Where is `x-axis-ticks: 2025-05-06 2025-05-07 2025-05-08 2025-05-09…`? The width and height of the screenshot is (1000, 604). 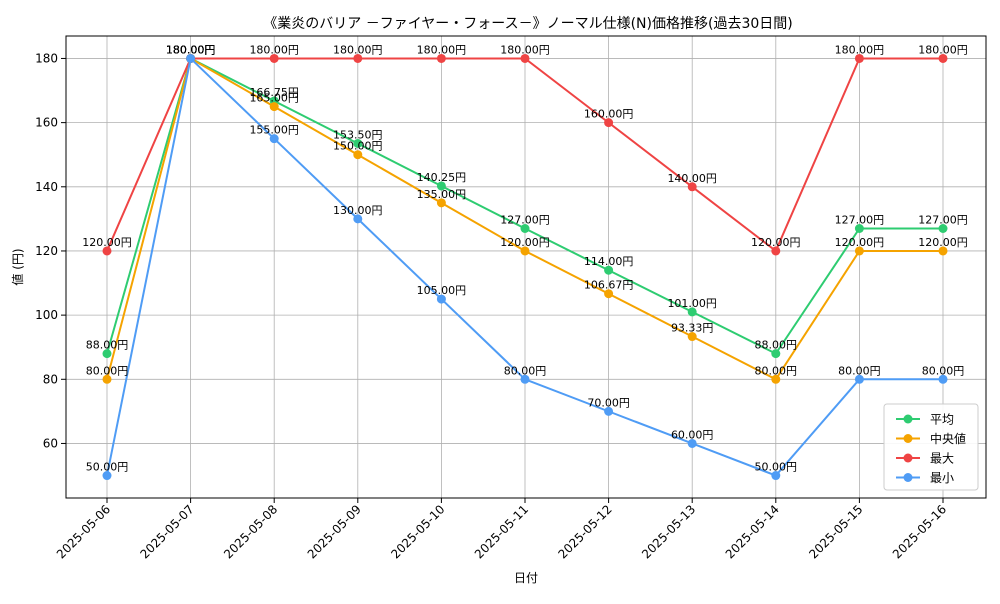
x-axis-ticks: 2025-05-06 2025-05-07 2025-05-08 2025-05-09… is located at coordinates (501, 529).